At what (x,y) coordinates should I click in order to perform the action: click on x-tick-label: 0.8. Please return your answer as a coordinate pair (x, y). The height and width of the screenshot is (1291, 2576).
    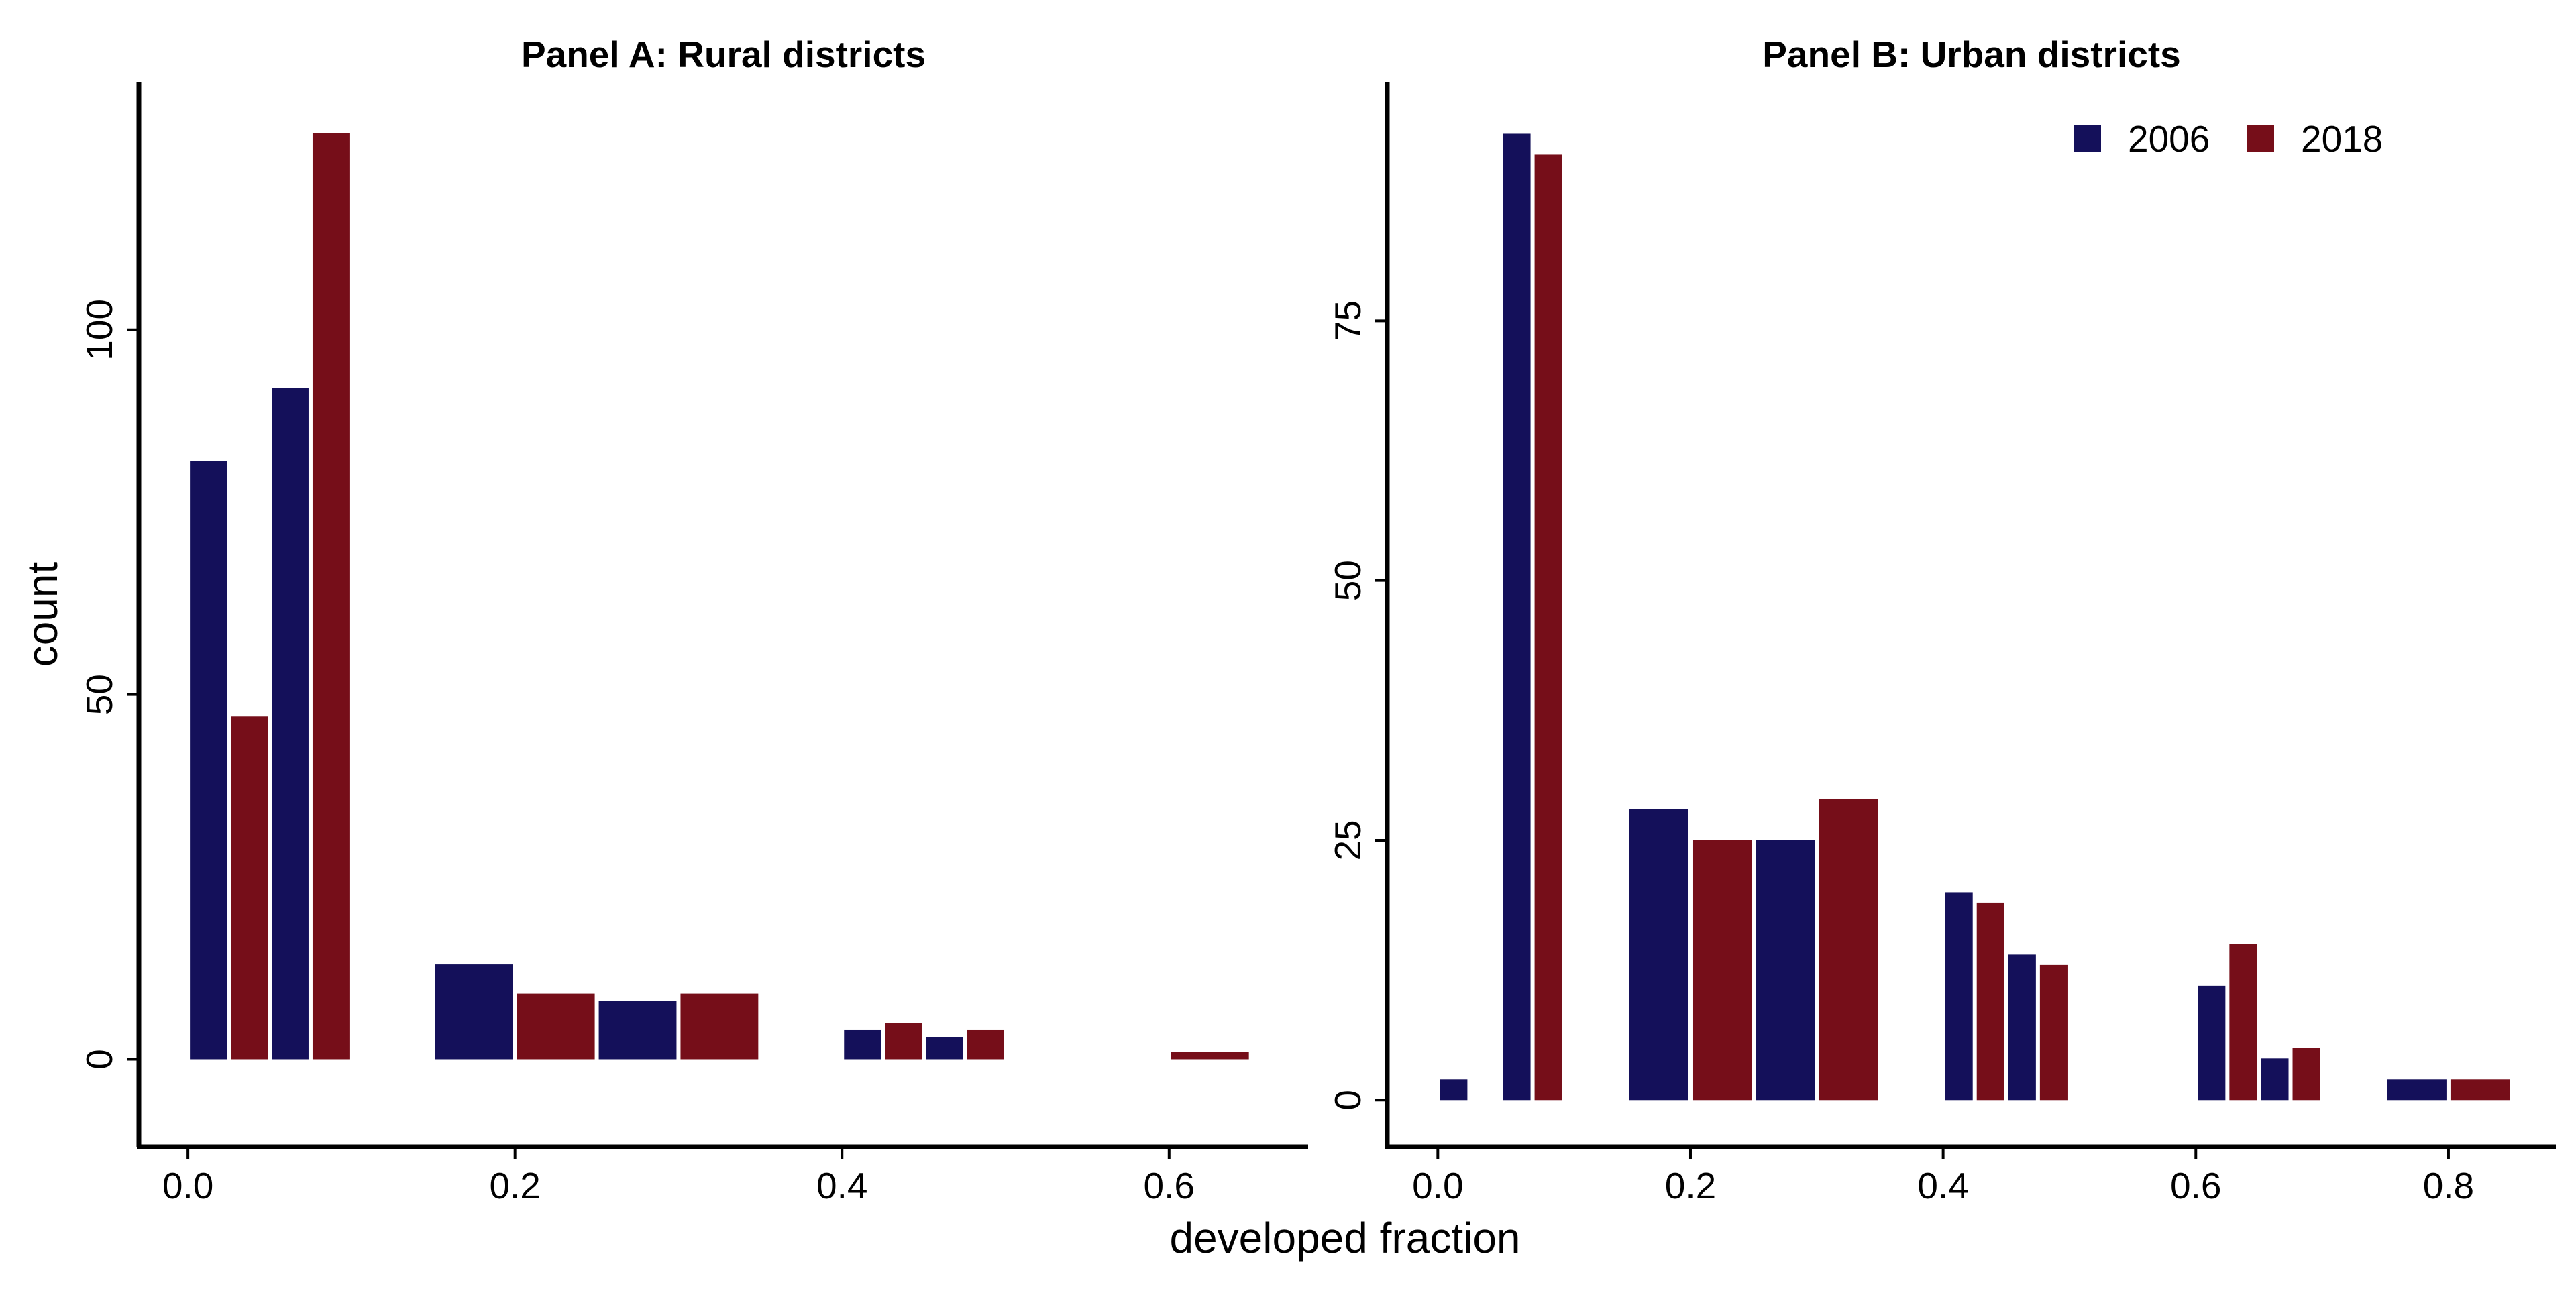
    Looking at the image, I should click on (2448, 1185).